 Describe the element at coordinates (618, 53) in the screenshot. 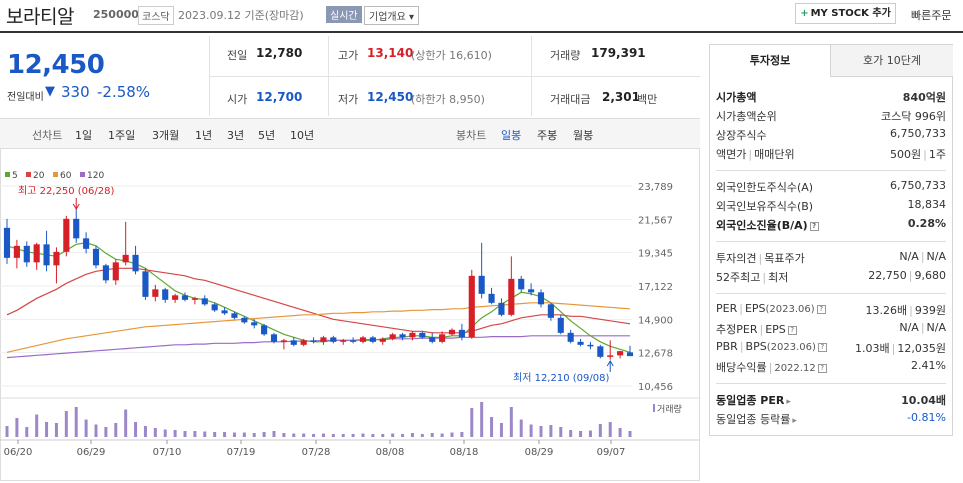

I see `volume-value: 179,391` at that location.